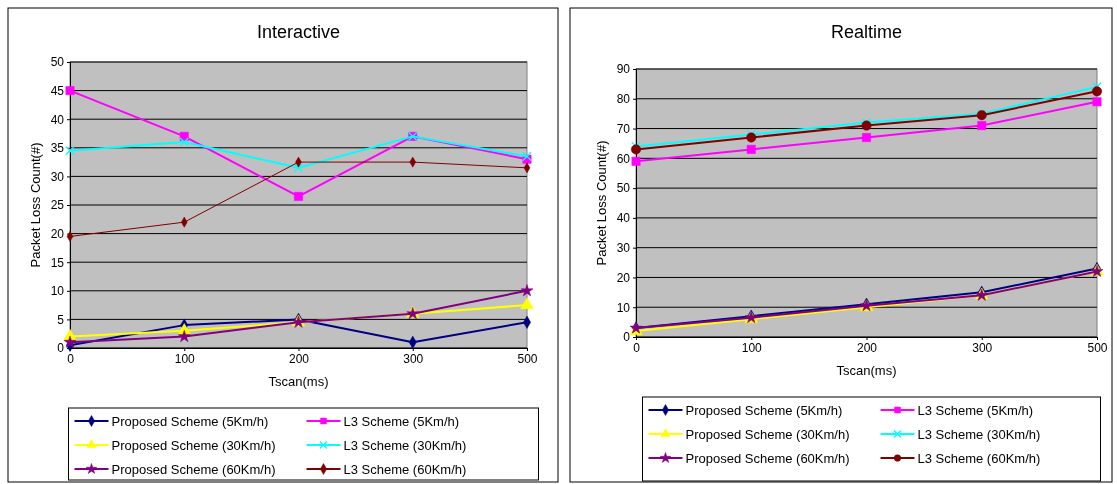 This screenshot has height=484, width=1117. Describe the element at coordinates (57, 90) in the screenshot. I see `y-tick-label: 45` at that location.